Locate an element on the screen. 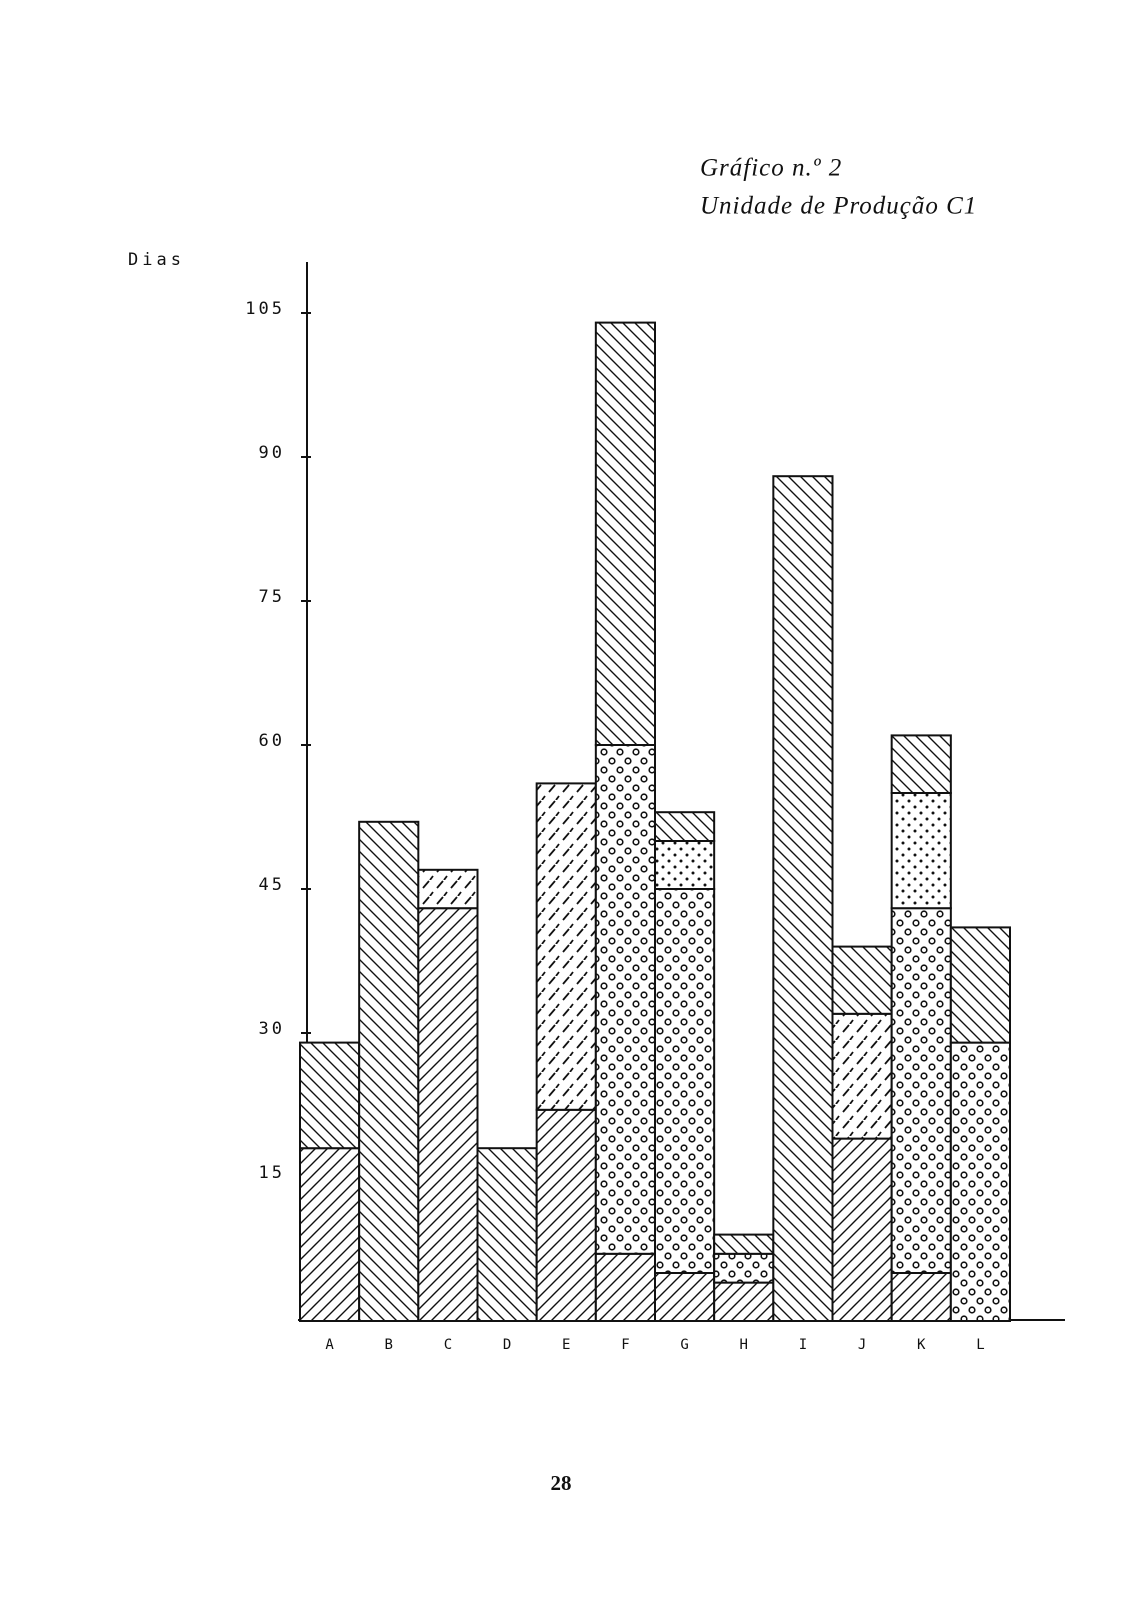 This screenshot has height=1620, width=1131. page-number: 28 is located at coordinates (561, 1483).